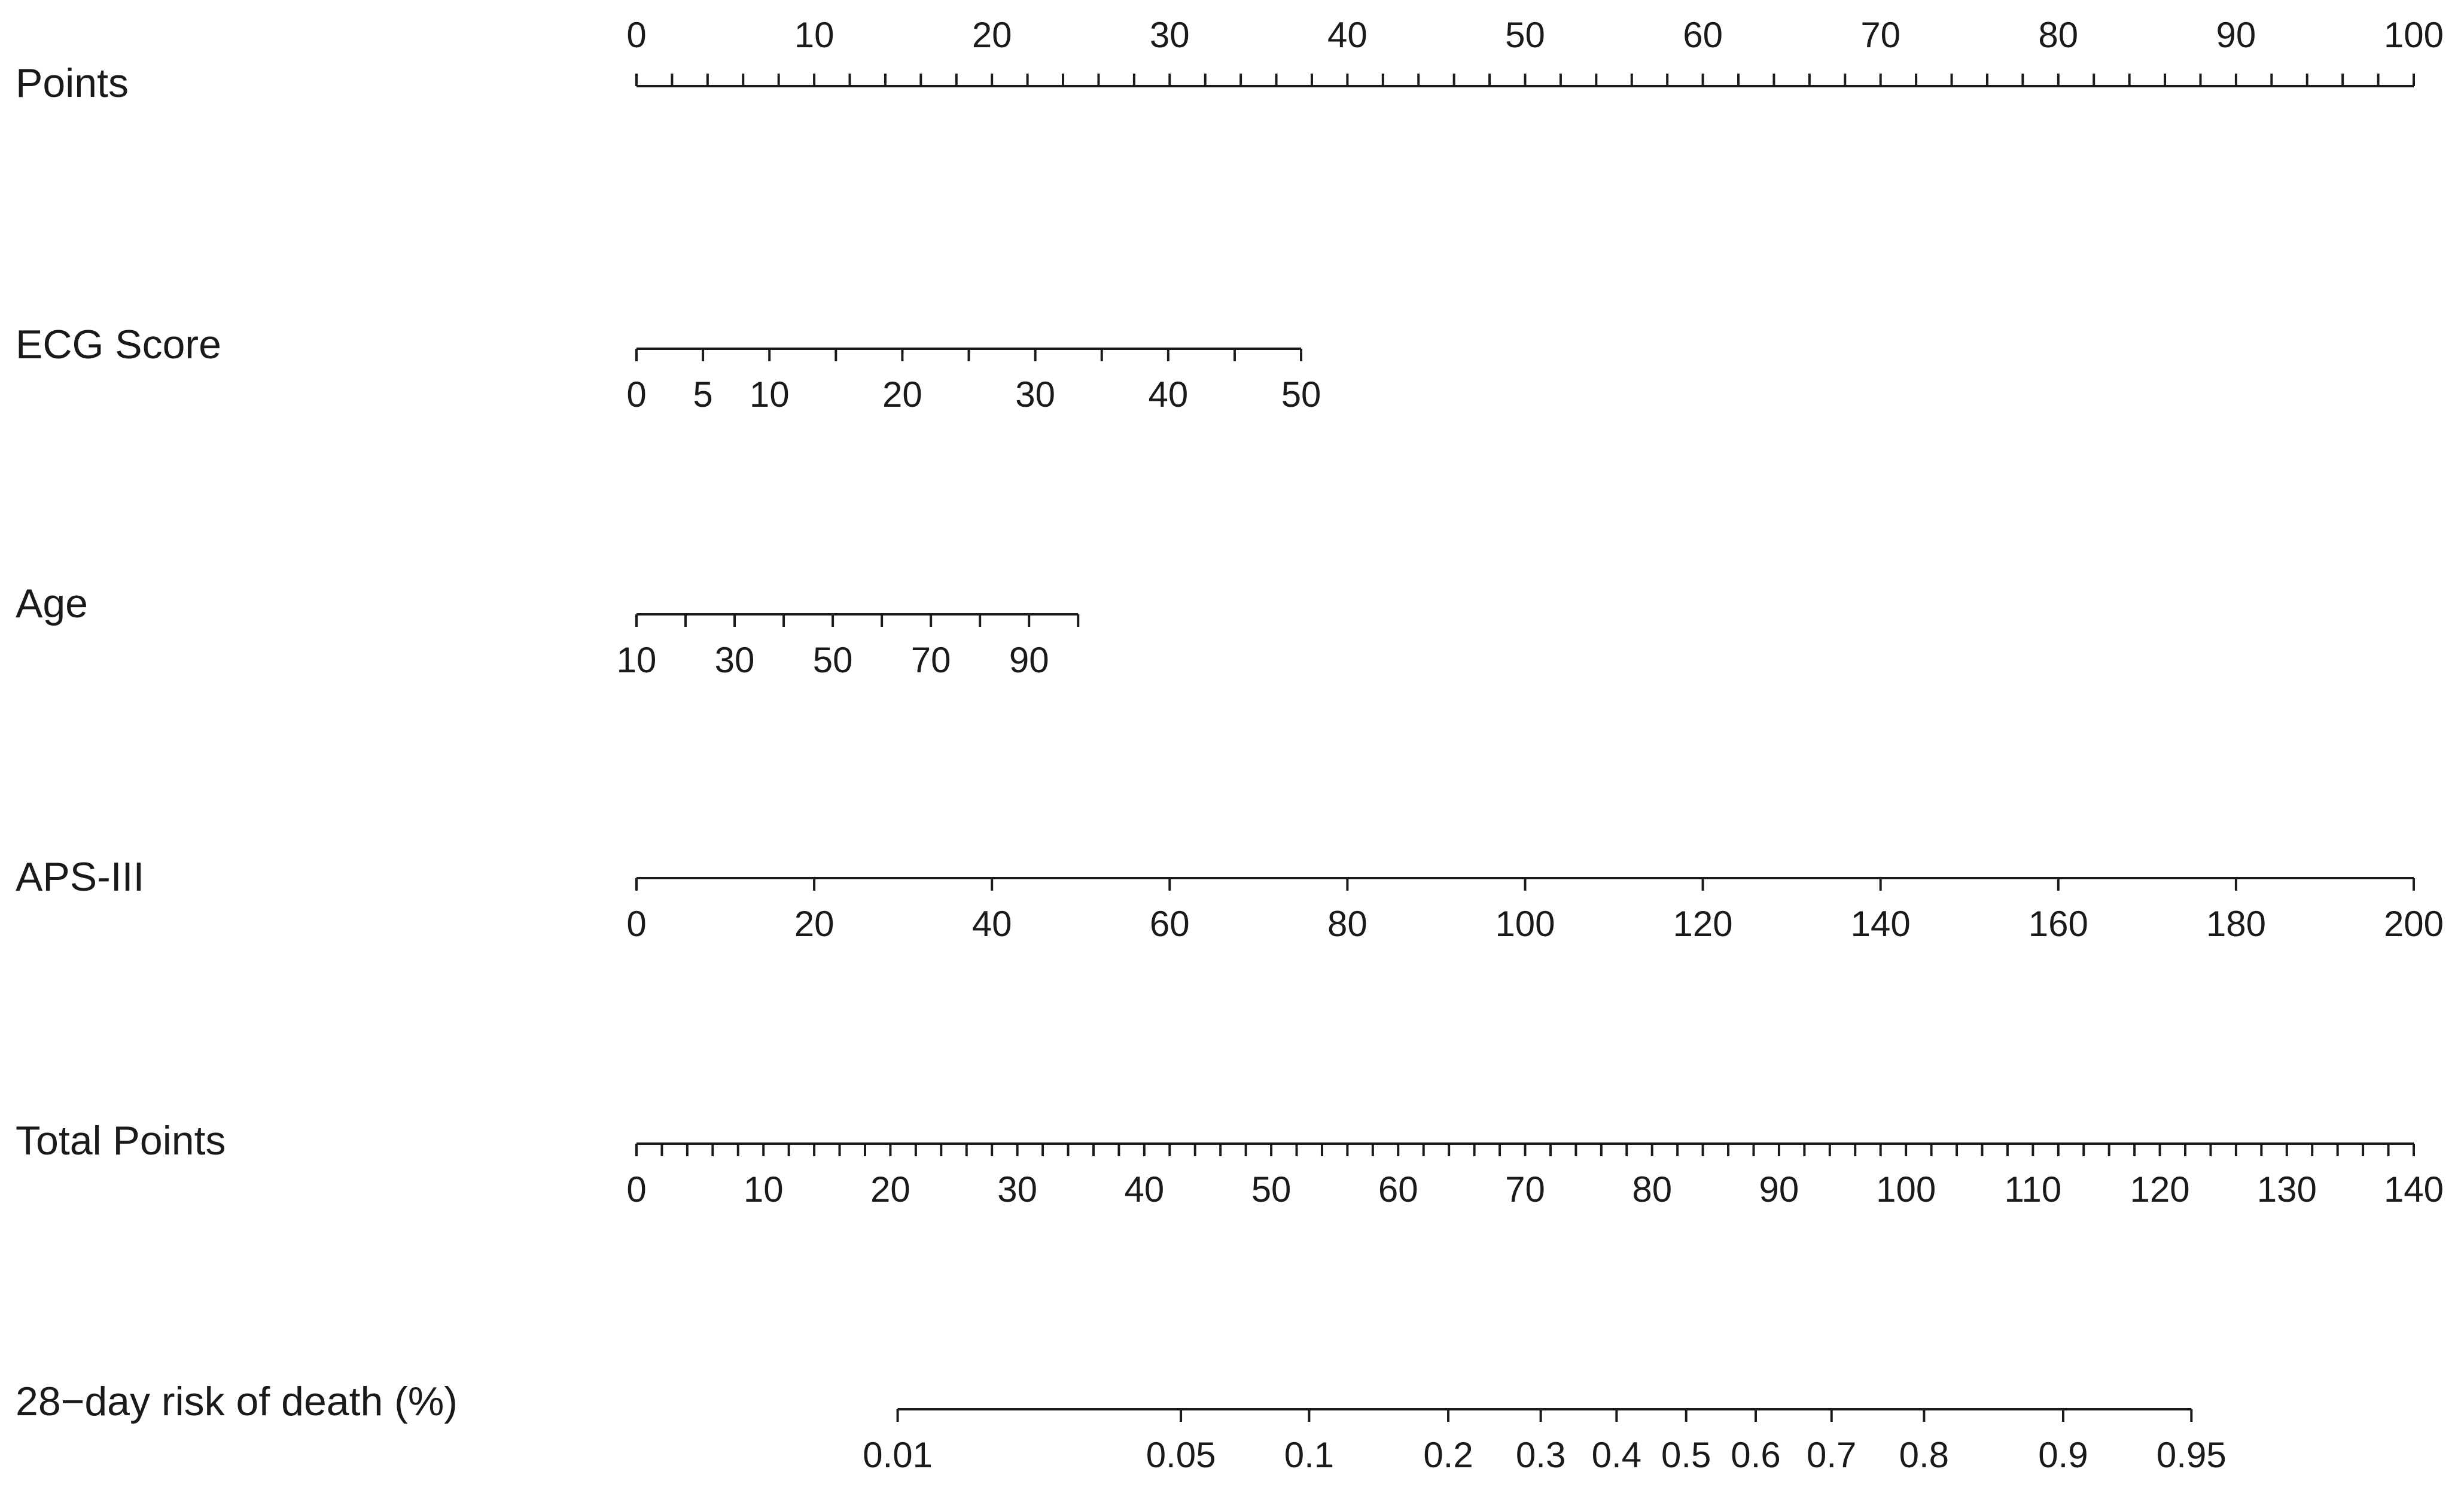  I want to click on tick-label: 0.01, so click(898, 1455).